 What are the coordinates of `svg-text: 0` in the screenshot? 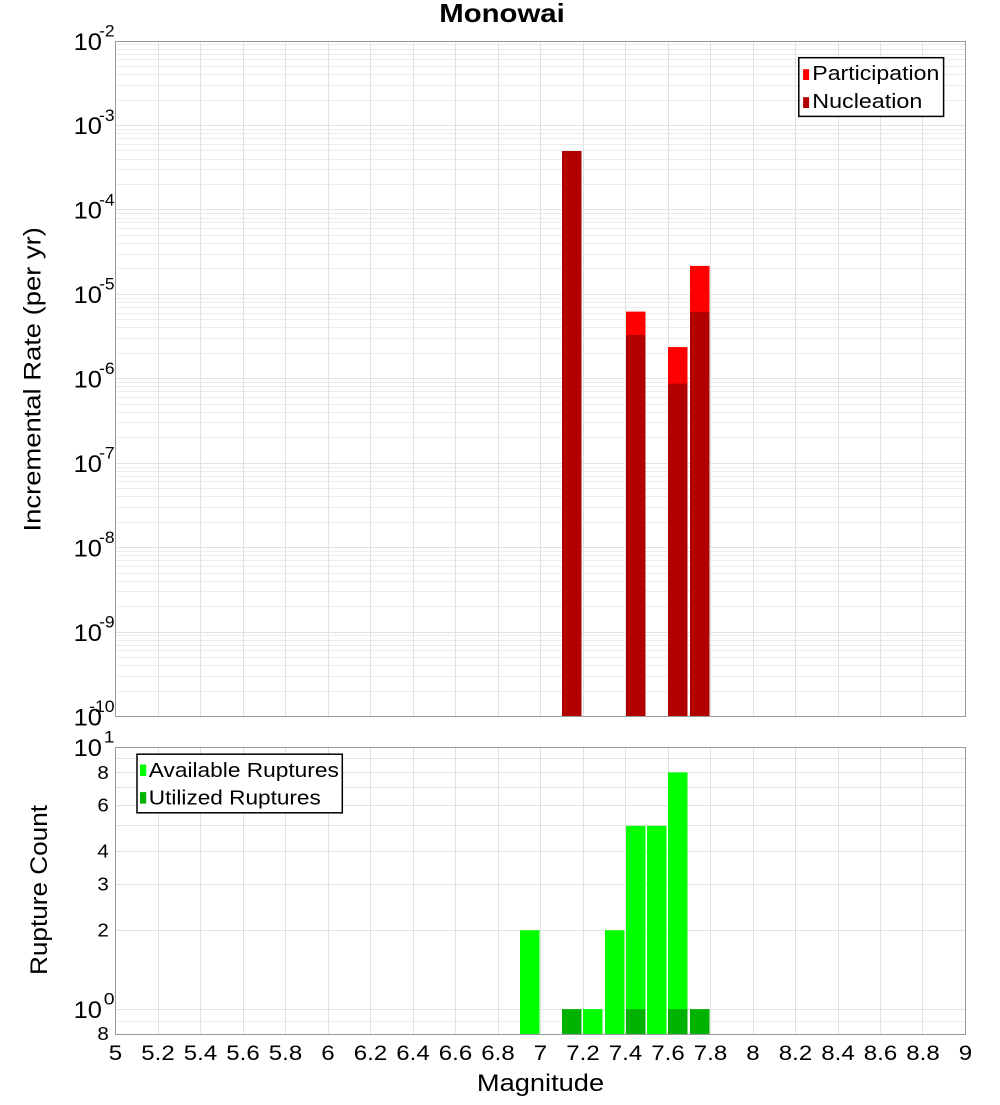 It's located at (109, 999).